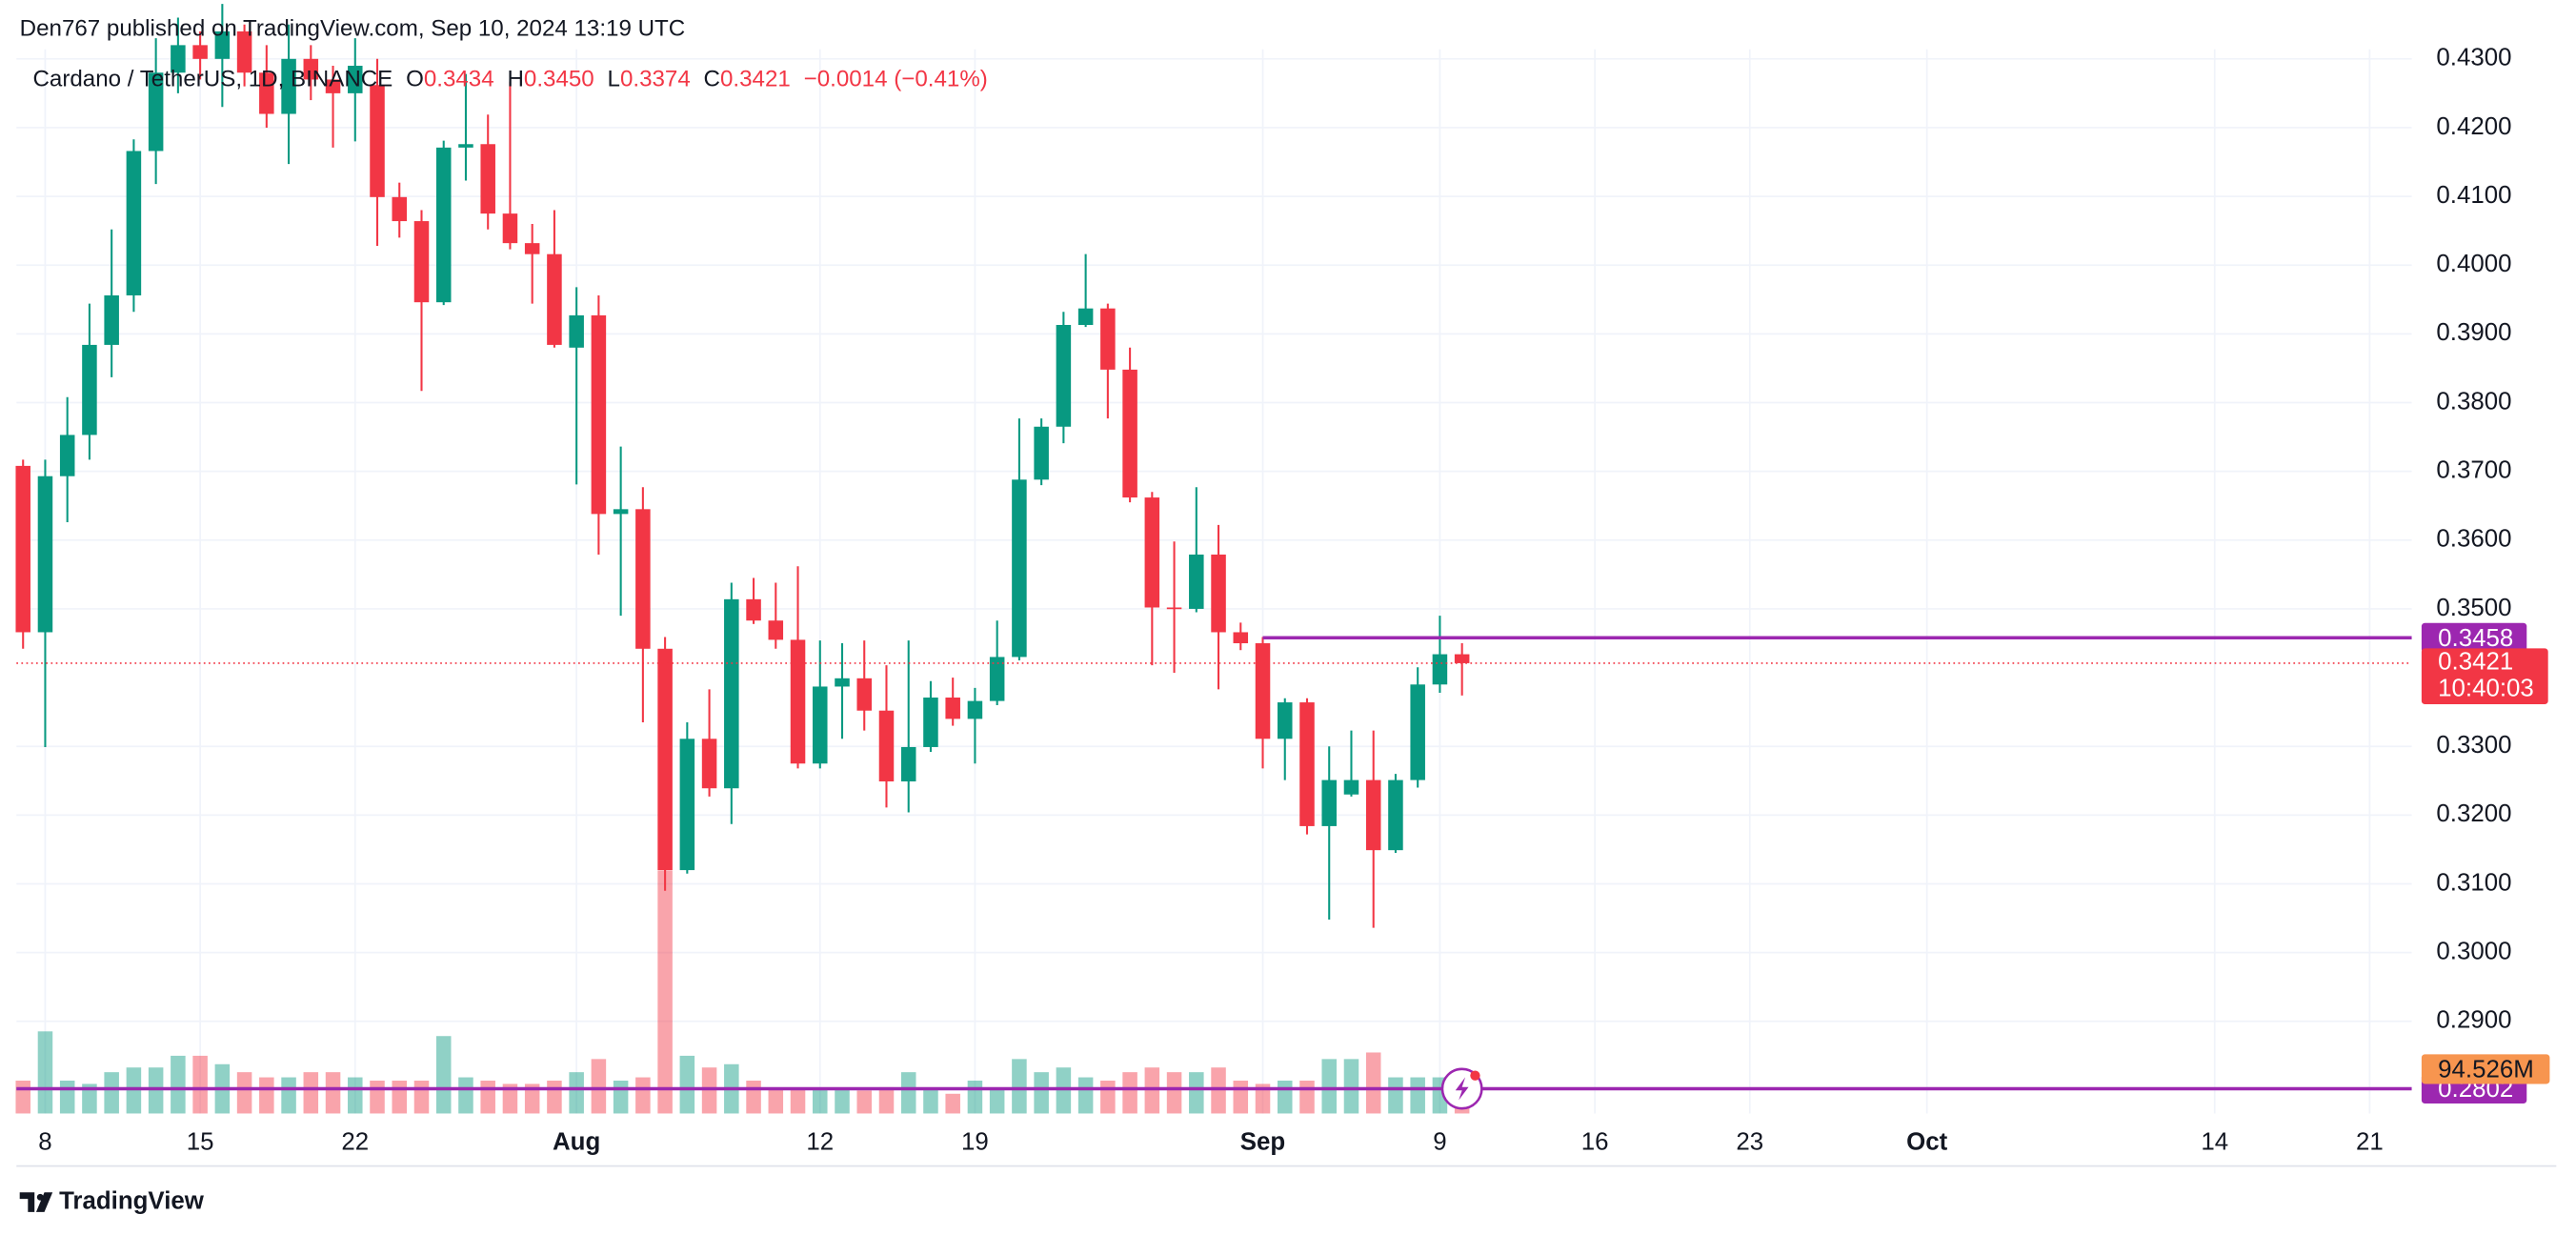 Image resolution: width=2576 pixels, height=1235 pixels. What do you see at coordinates (2474, 637) in the screenshot?
I see `price-tag` at bounding box center [2474, 637].